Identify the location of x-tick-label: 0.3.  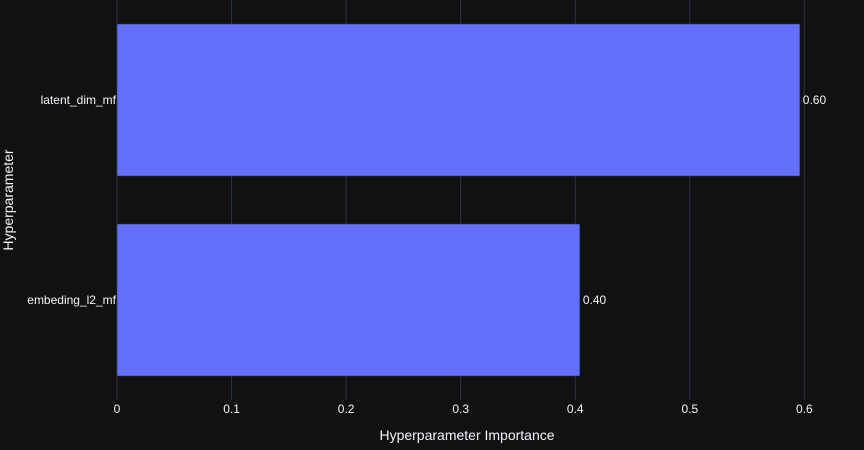
(460, 409).